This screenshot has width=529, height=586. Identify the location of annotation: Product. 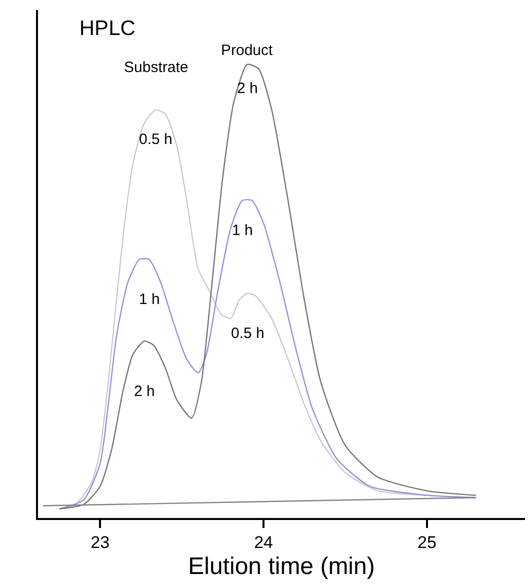
(247, 50).